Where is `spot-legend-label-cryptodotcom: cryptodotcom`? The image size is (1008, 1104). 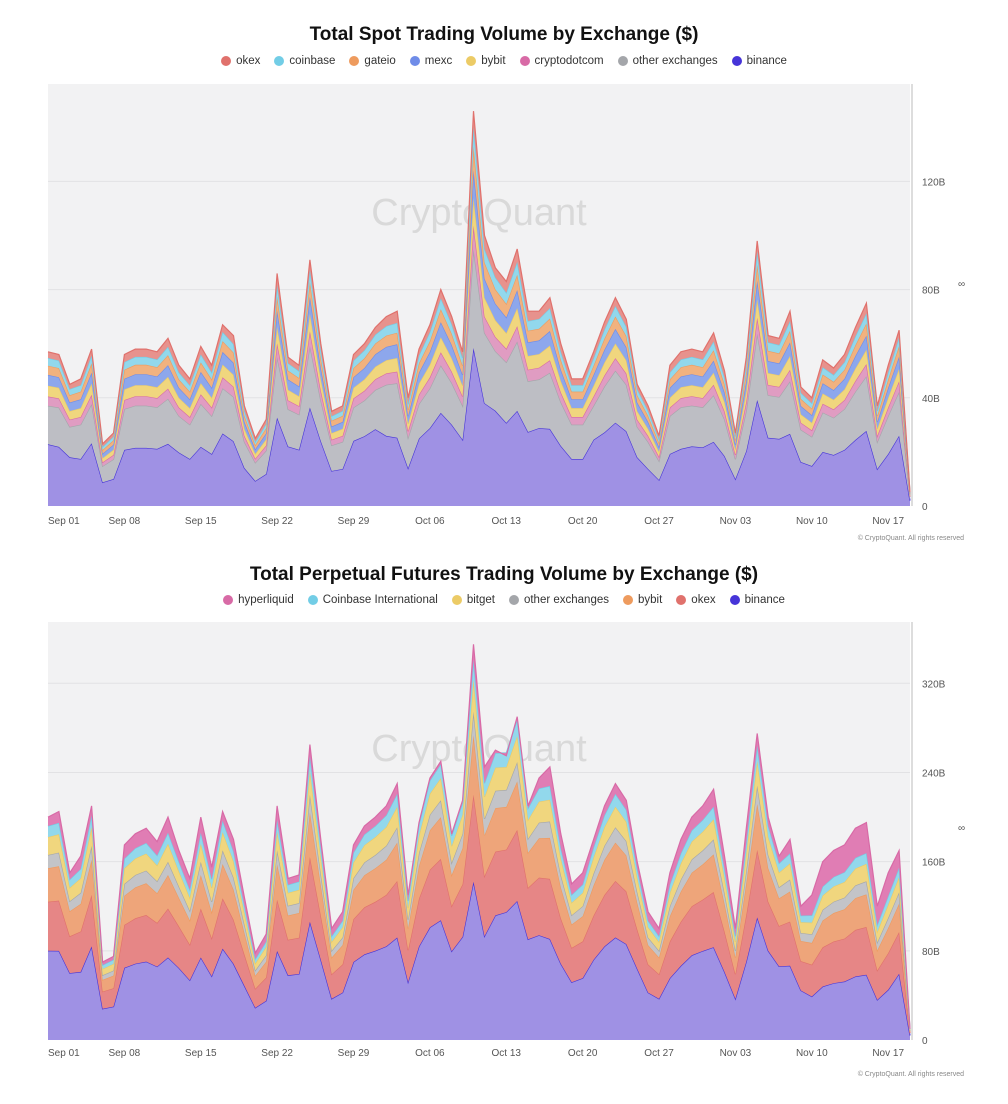
spot-legend-label-cryptodotcom: cryptodotcom is located at coordinates (569, 61).